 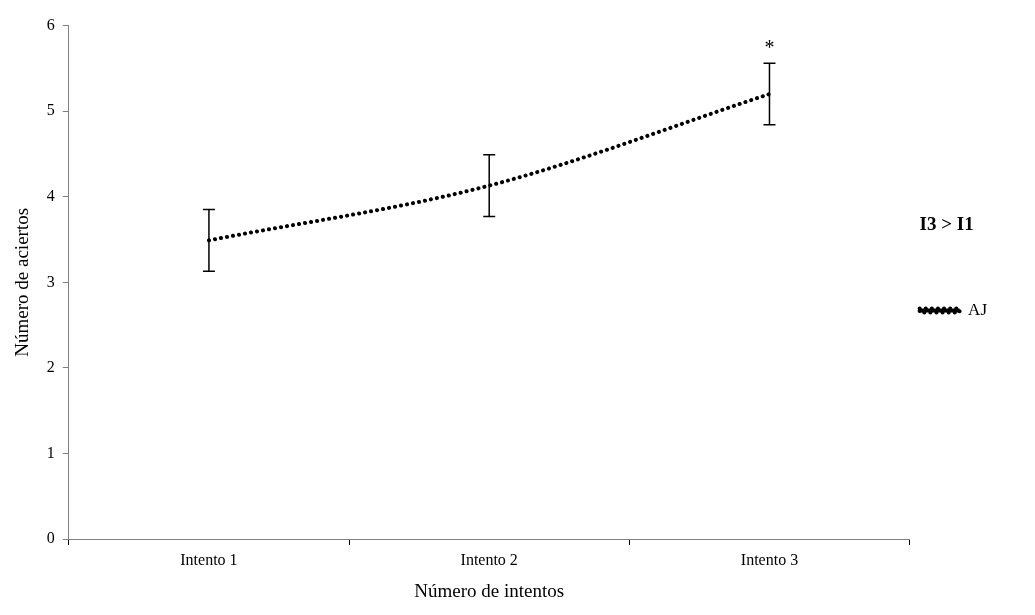 I want to click on annotation: *, so click(x=769, y=47).